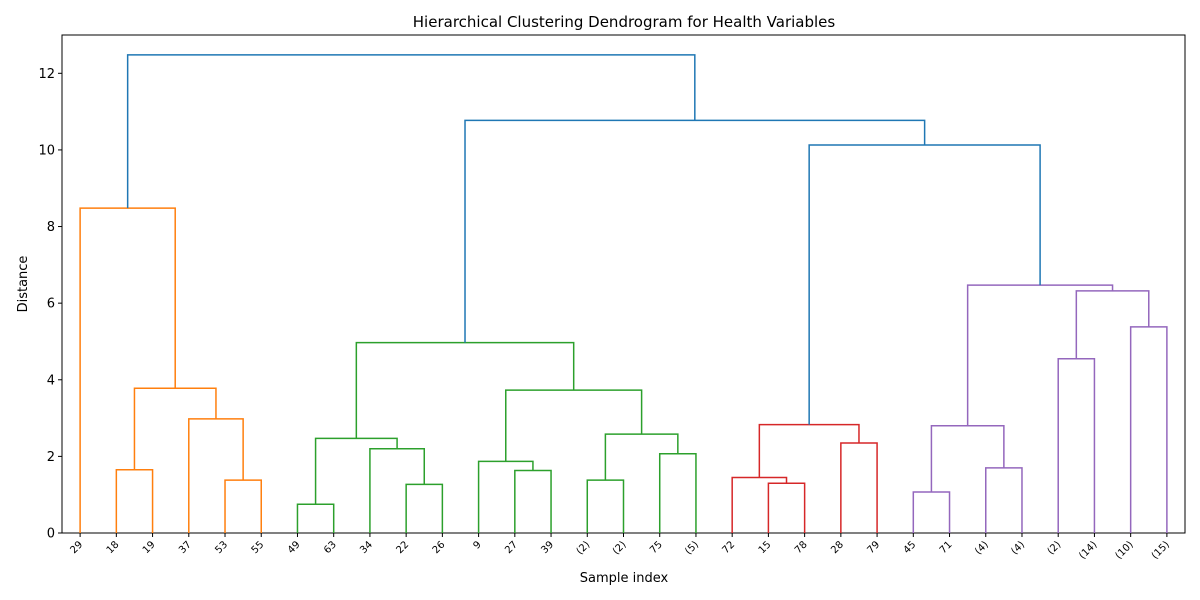 The image size is (1200, 600). I want to click on dendrogram-link-p3, so click(967, 458).